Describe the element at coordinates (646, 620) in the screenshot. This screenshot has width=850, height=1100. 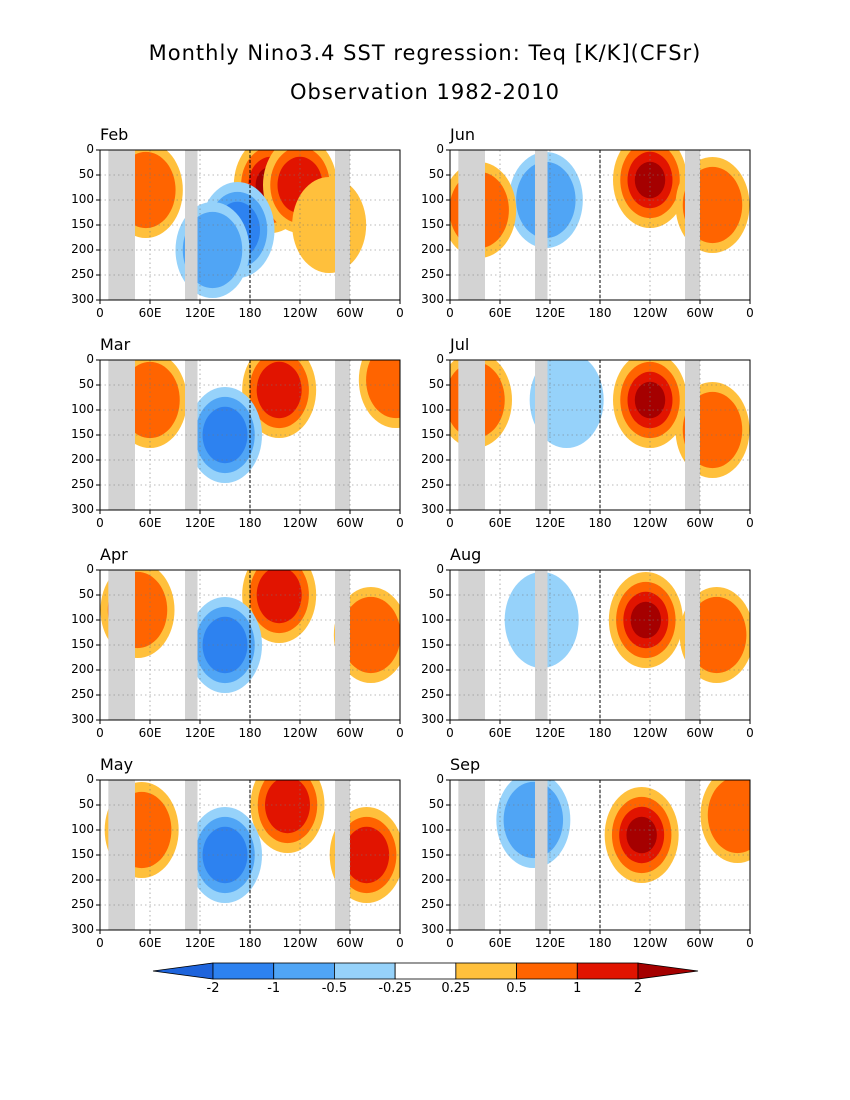
I see `contour-aug` at that location.